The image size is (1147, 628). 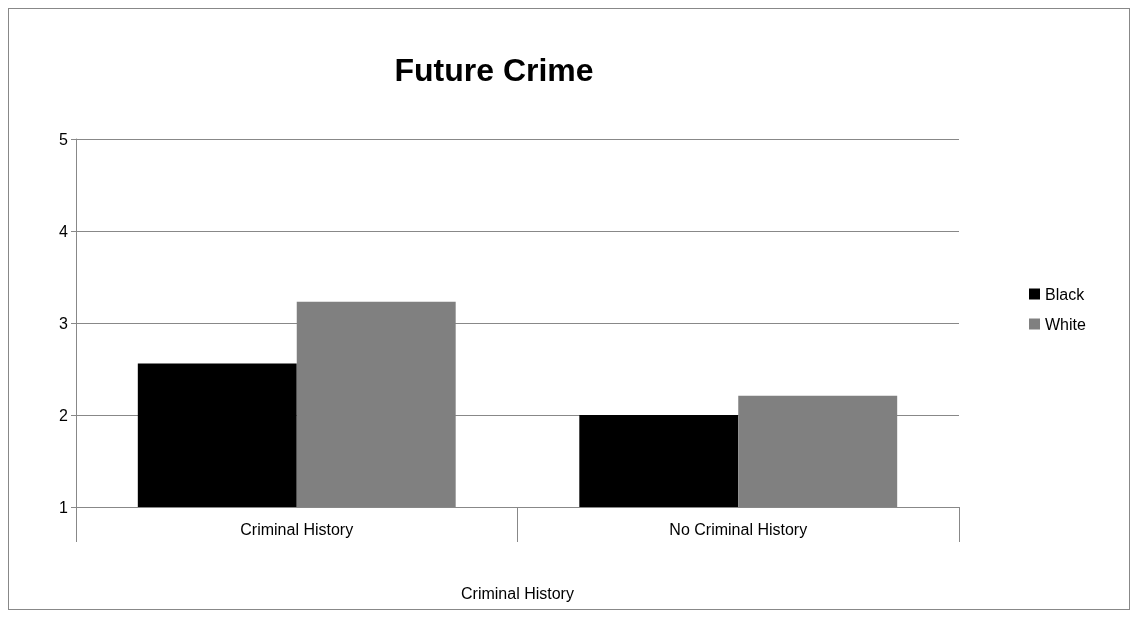 What do you see at coordinates (738, 529) in the screenshot?
I see `x-tick-label: No Criminal History` at bounding box center [738, 529].